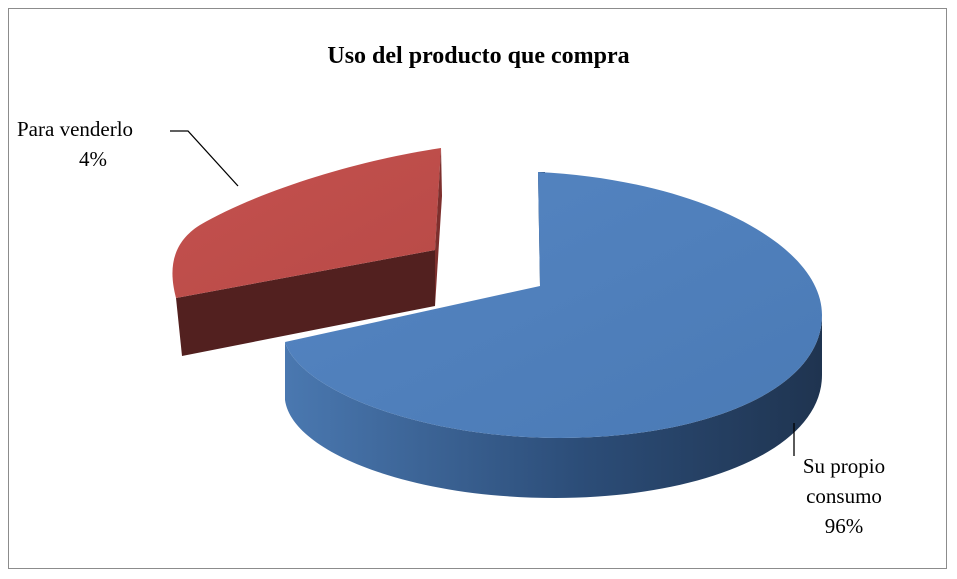 This screenshot has width=957, height=579. Describe the element at coordinates (478, 56) in the screenshot. I see `chart-title: Uso del producto que compra` at that location.